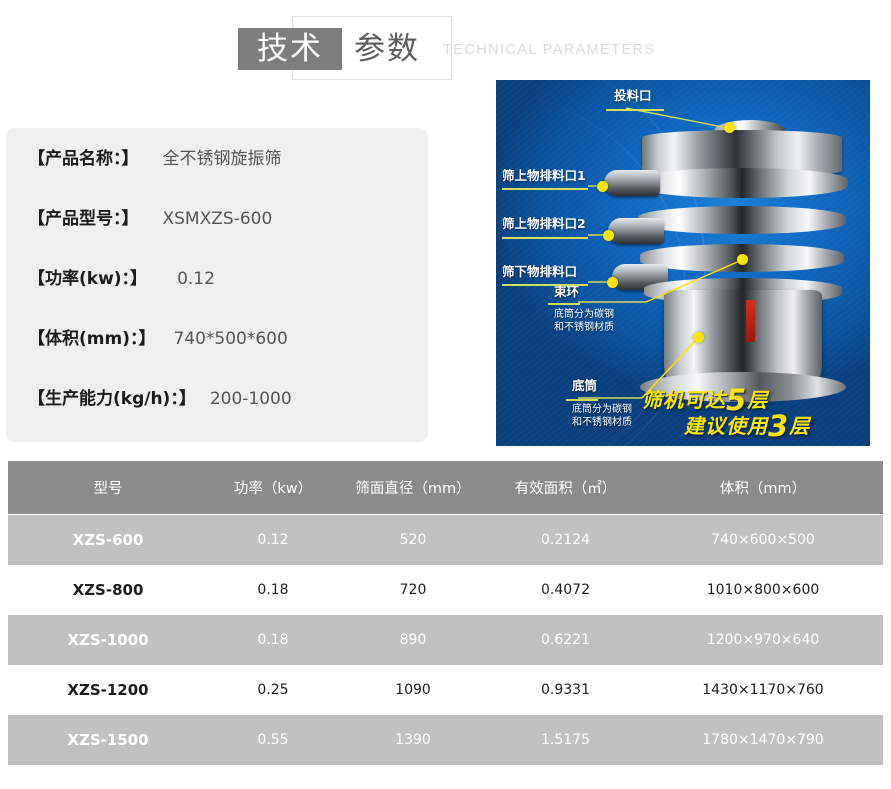 The width and height of the screenshot is (891, 789). I want to click on table-row: XZS-1000 0.18 890 0.6221 1200×970×640, so click(445, 640).